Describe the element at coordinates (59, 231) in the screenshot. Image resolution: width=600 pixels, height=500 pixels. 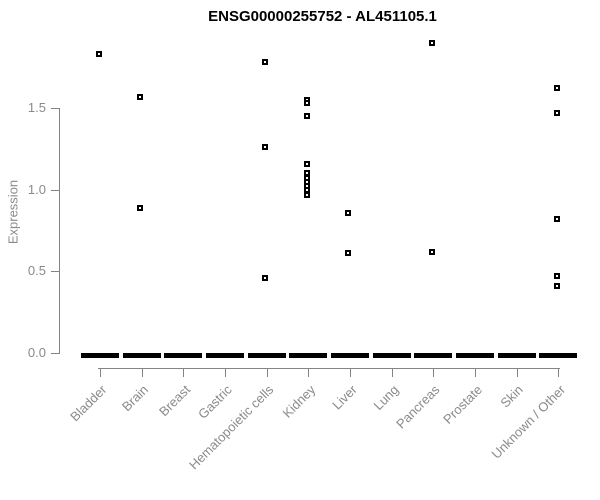
I see `y-axis-line` at that location.